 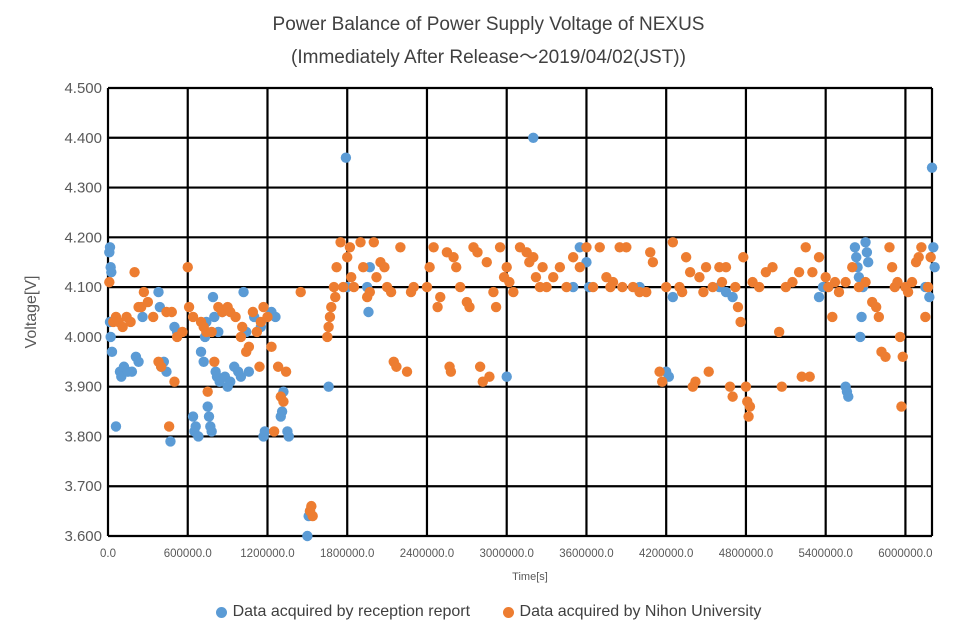 What do you see at coordinates (83, 188) in the screenshot?
I see `y-tick-label: 4.300` at bounding box center [83, 188].